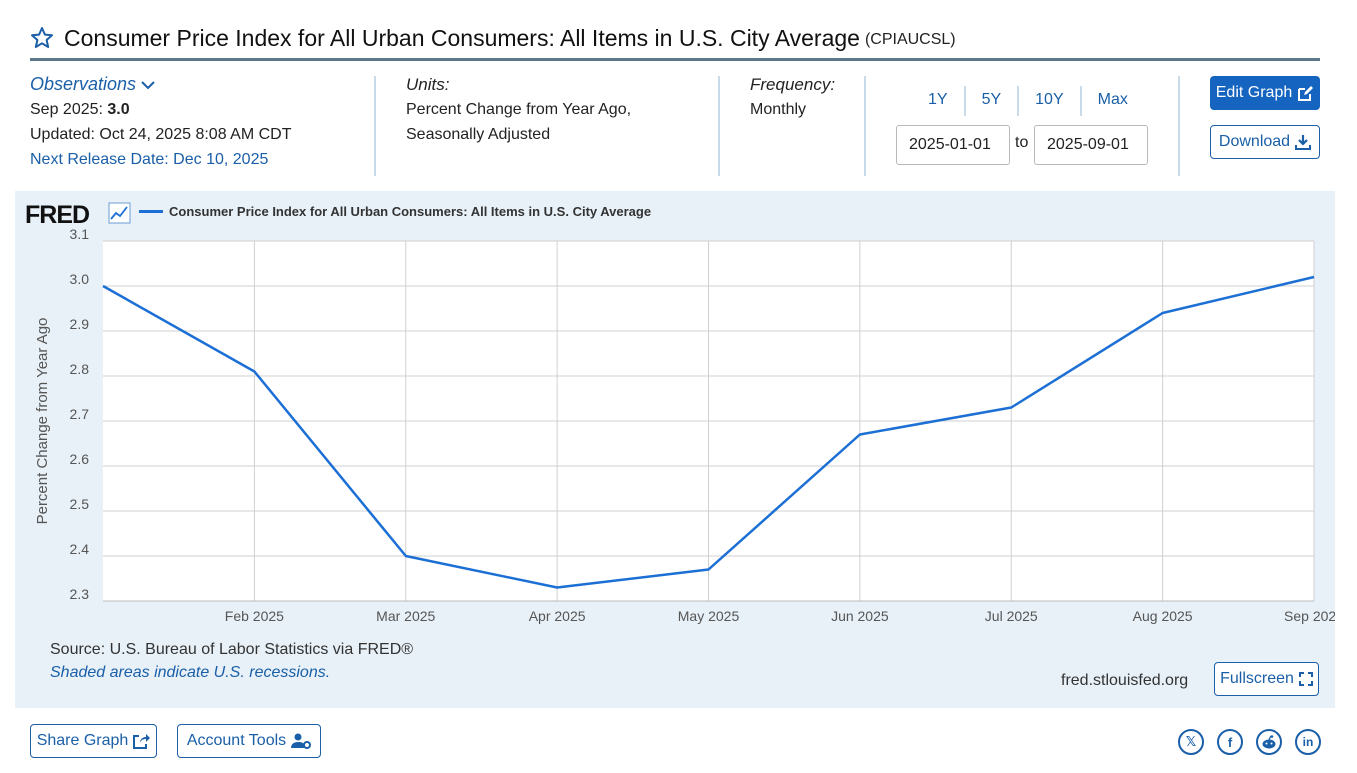 This screenshot has width=1357, height=773. What do you see at coordinates (860, 616) in the screenshot?
I see `x-tick-label: Jun 2025` at bounding box center [860, 616].